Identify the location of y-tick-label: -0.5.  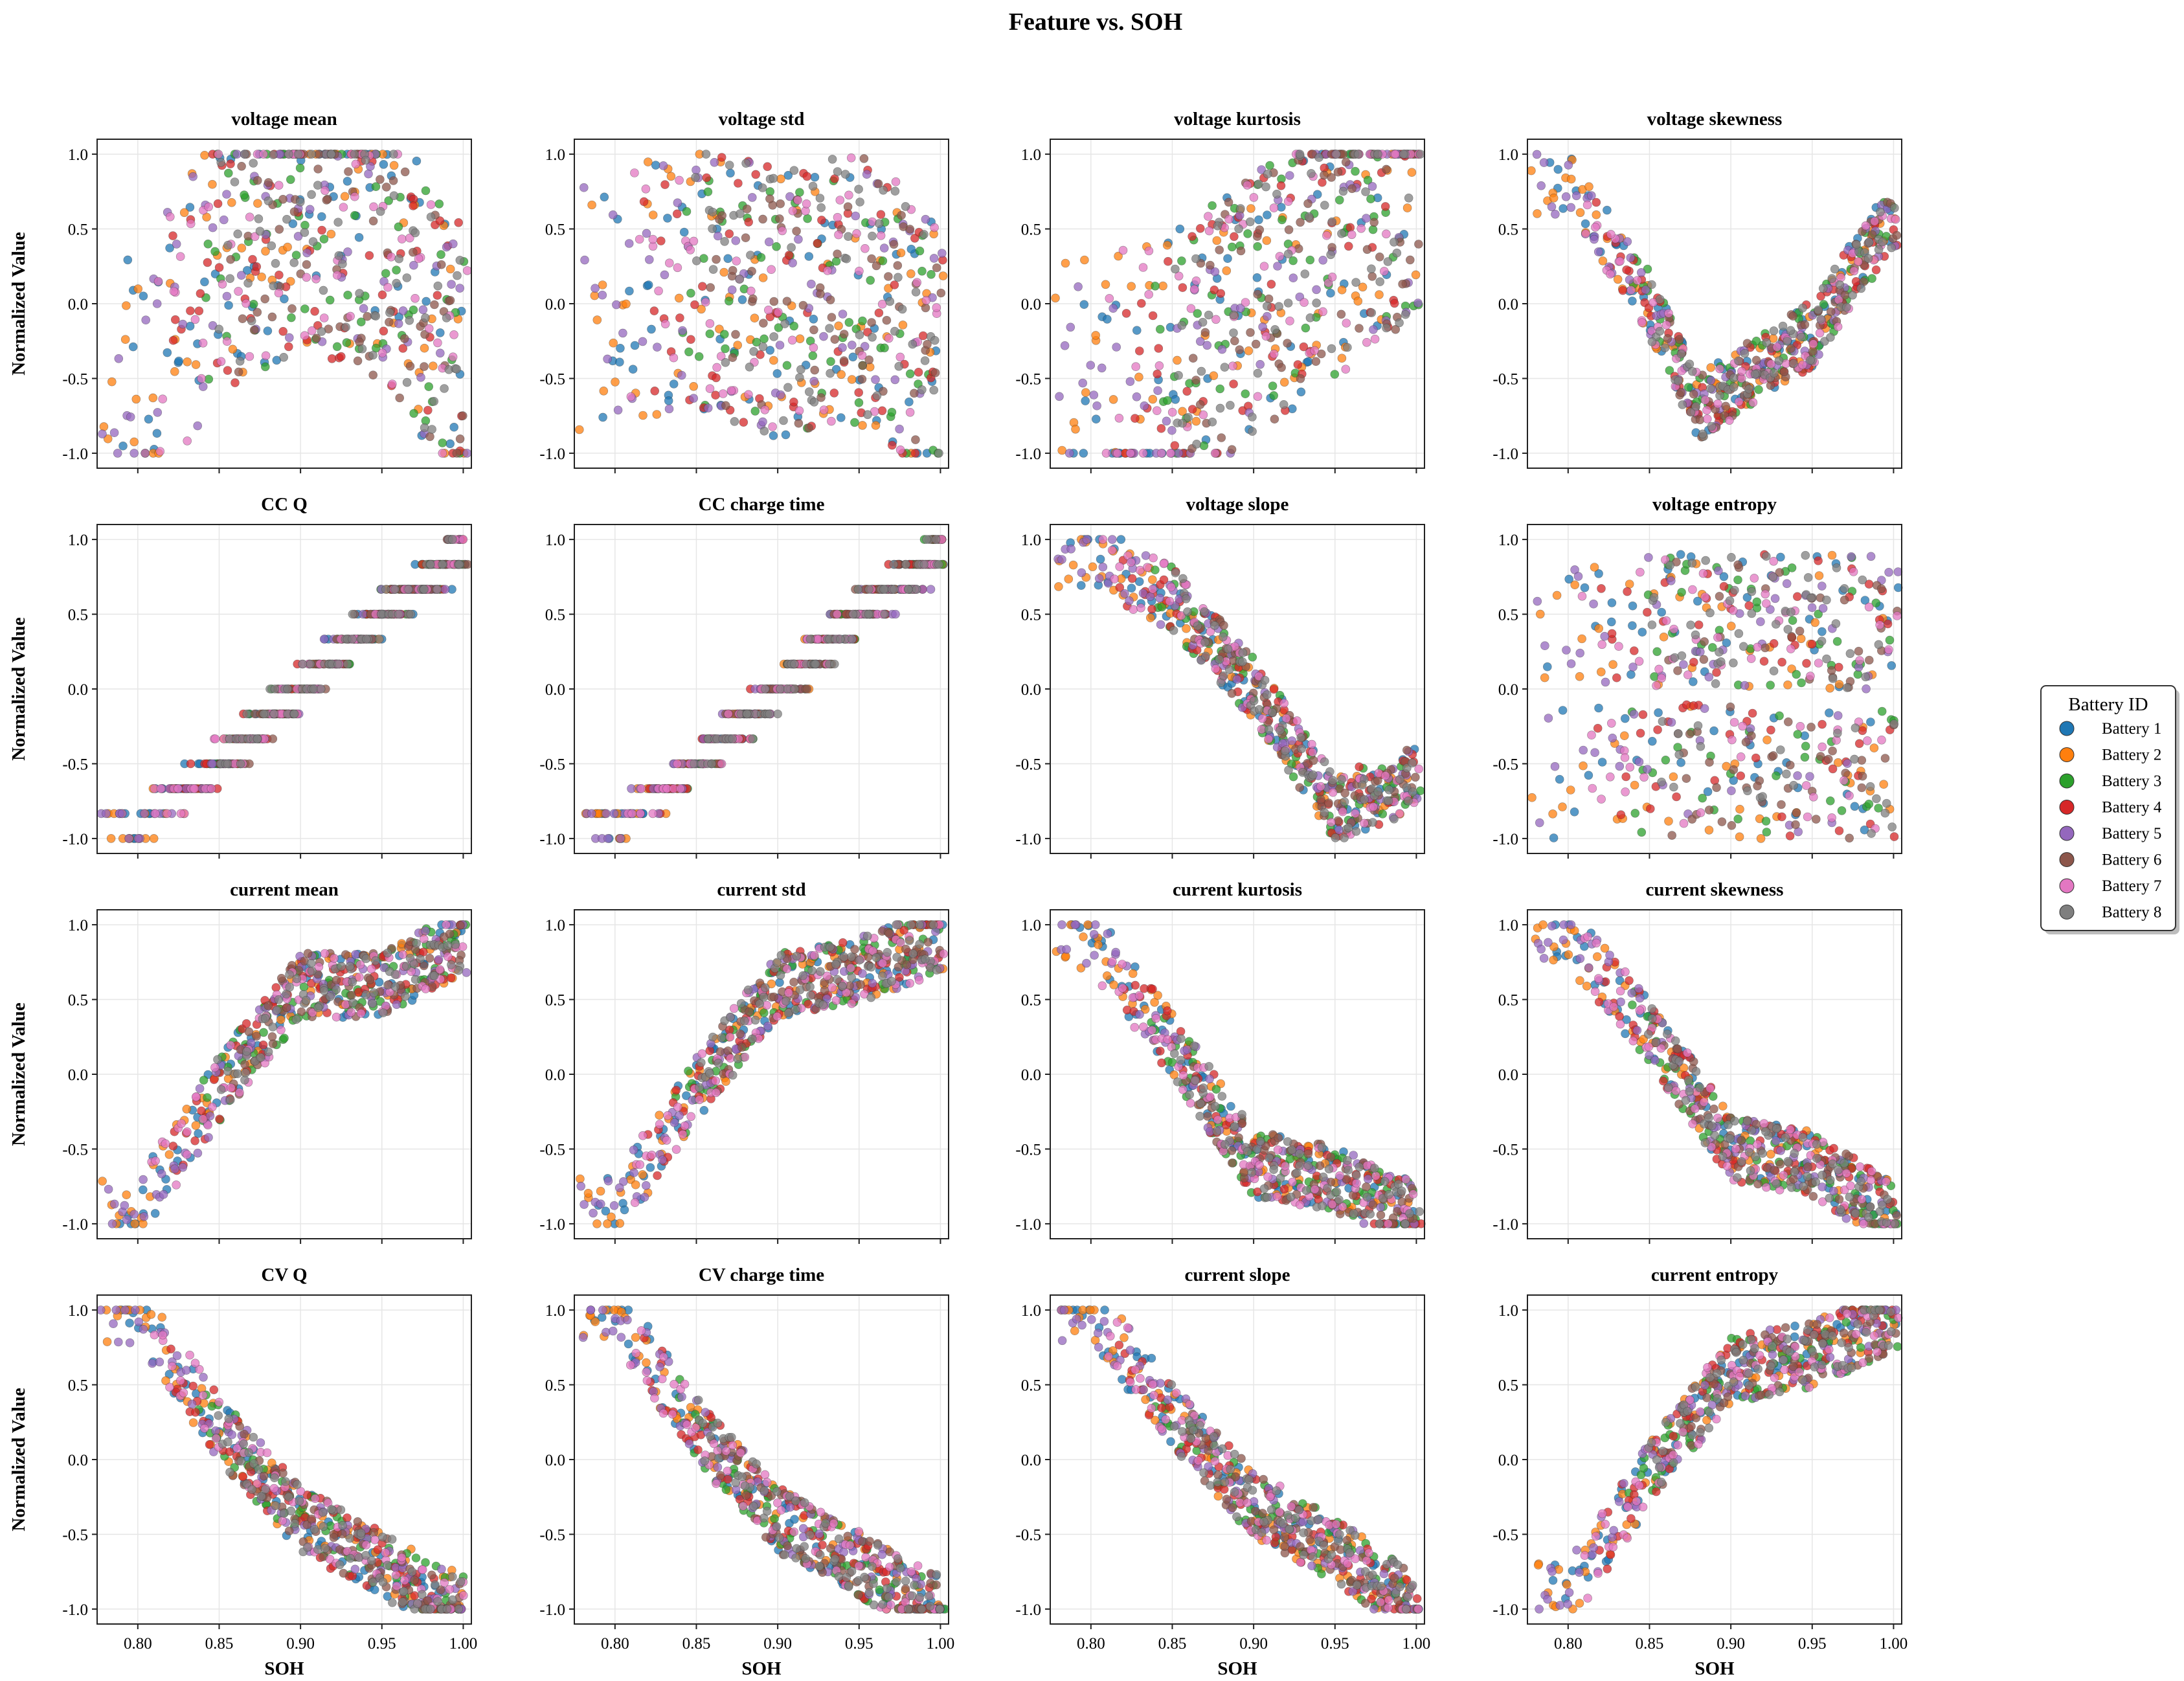
(75, 764).